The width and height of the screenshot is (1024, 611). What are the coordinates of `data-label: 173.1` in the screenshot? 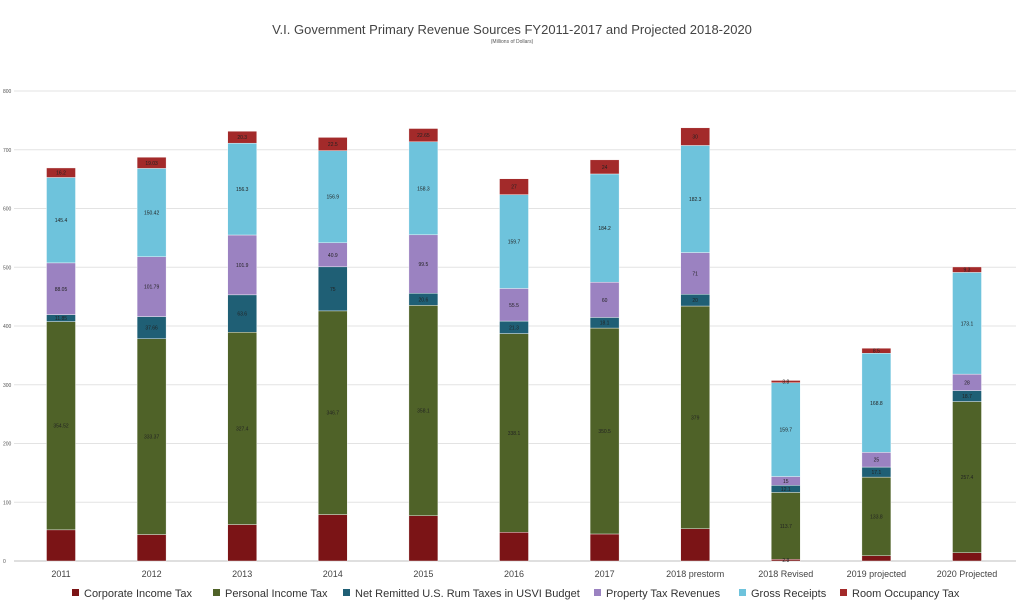 It's located at (967, 324).